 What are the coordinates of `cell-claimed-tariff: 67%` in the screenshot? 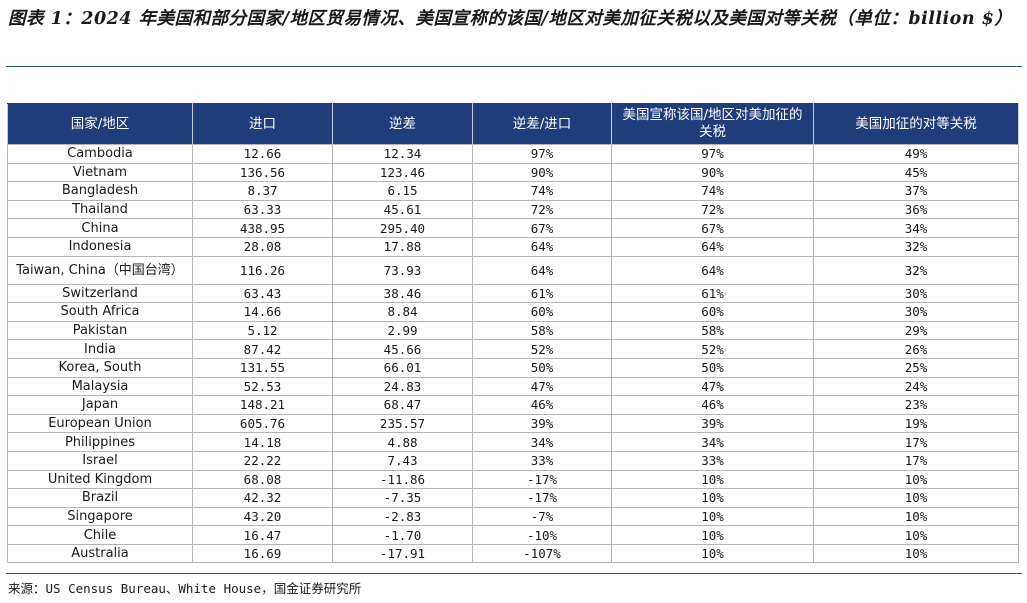 It's located at (712, 228).